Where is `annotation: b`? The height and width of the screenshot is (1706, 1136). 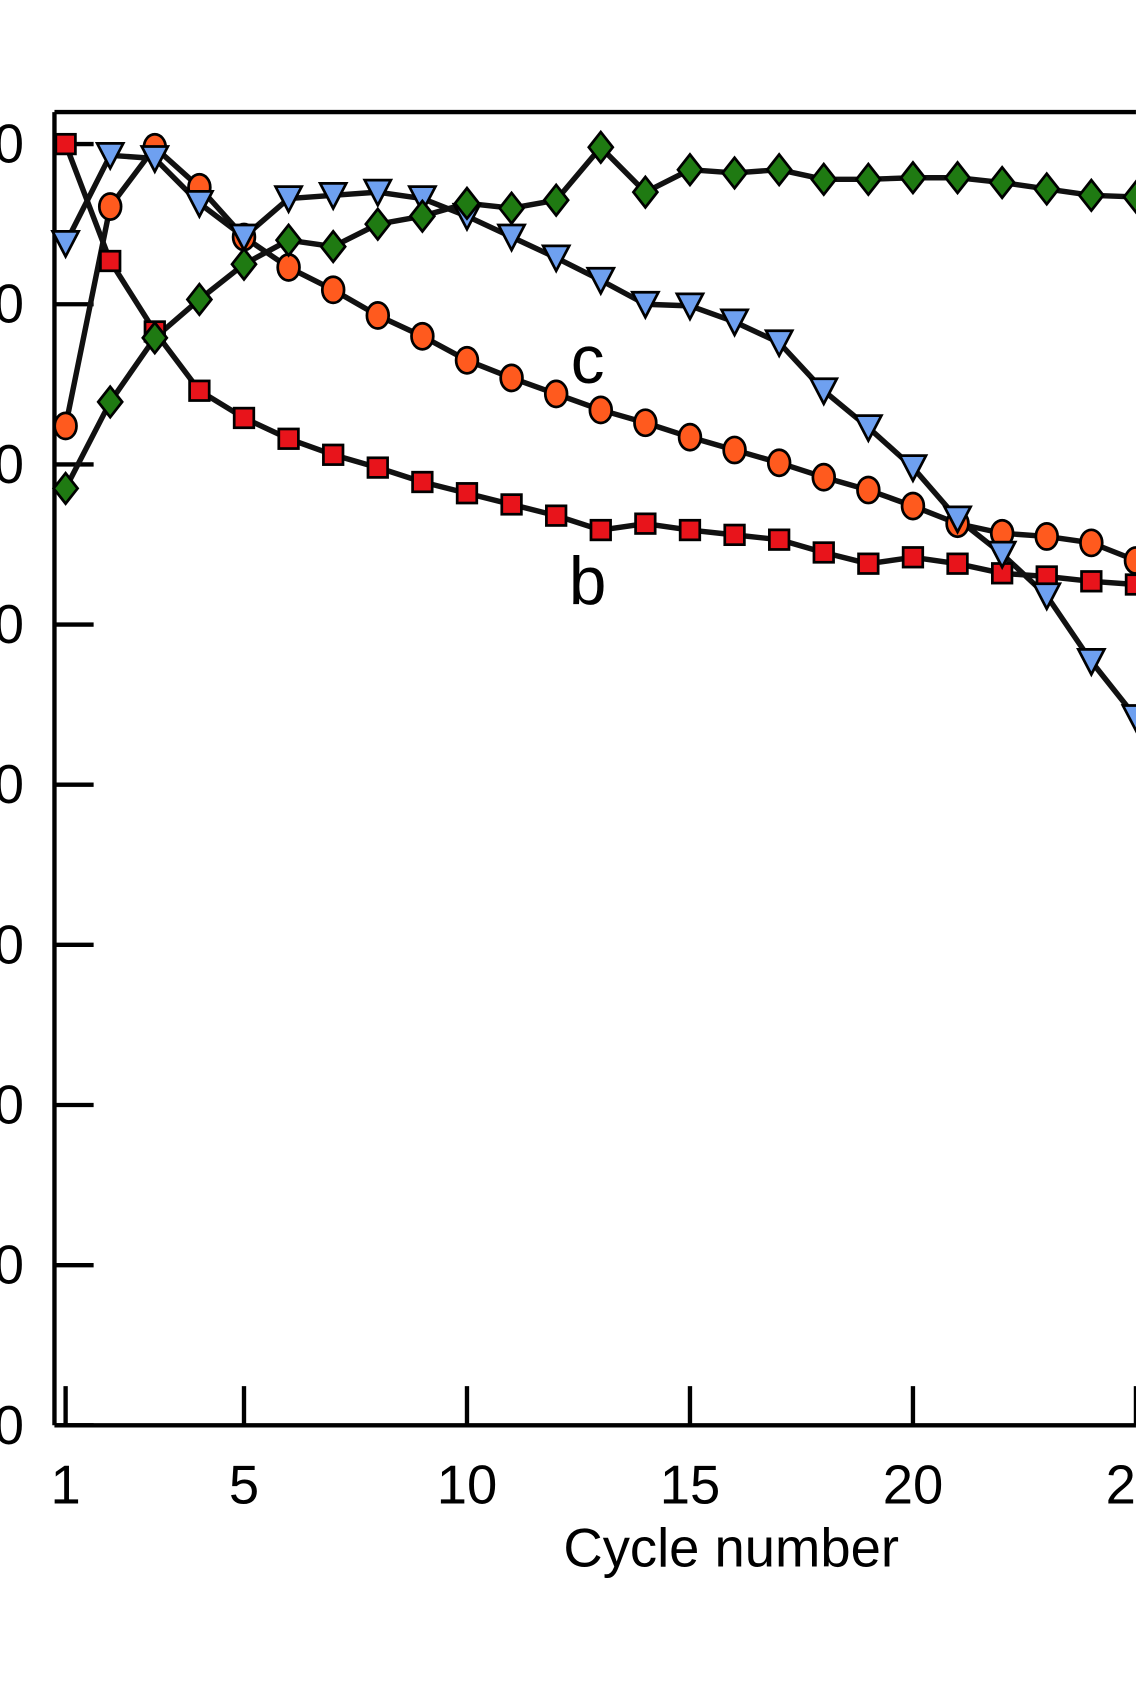 annotation: b is located at coordinates (588, 581).